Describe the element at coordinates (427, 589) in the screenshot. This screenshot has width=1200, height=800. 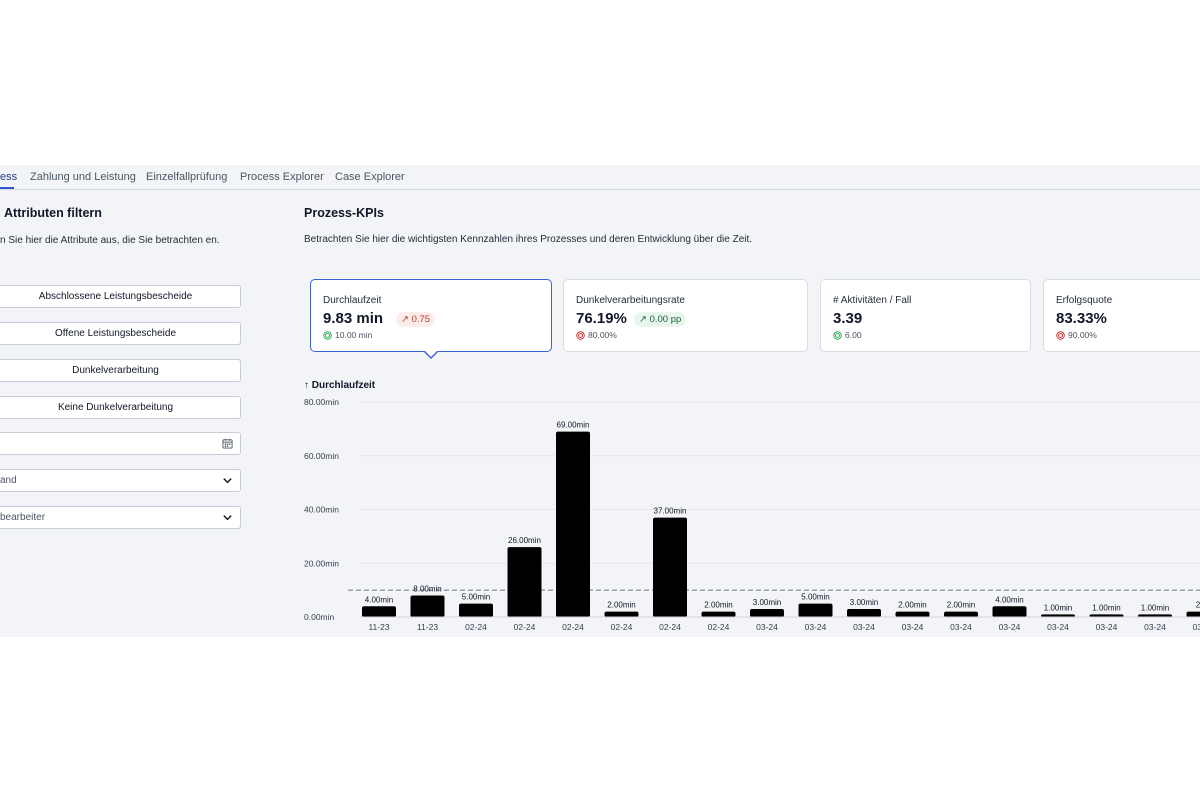
I see `bar-value-label: 8.00min` at that location.